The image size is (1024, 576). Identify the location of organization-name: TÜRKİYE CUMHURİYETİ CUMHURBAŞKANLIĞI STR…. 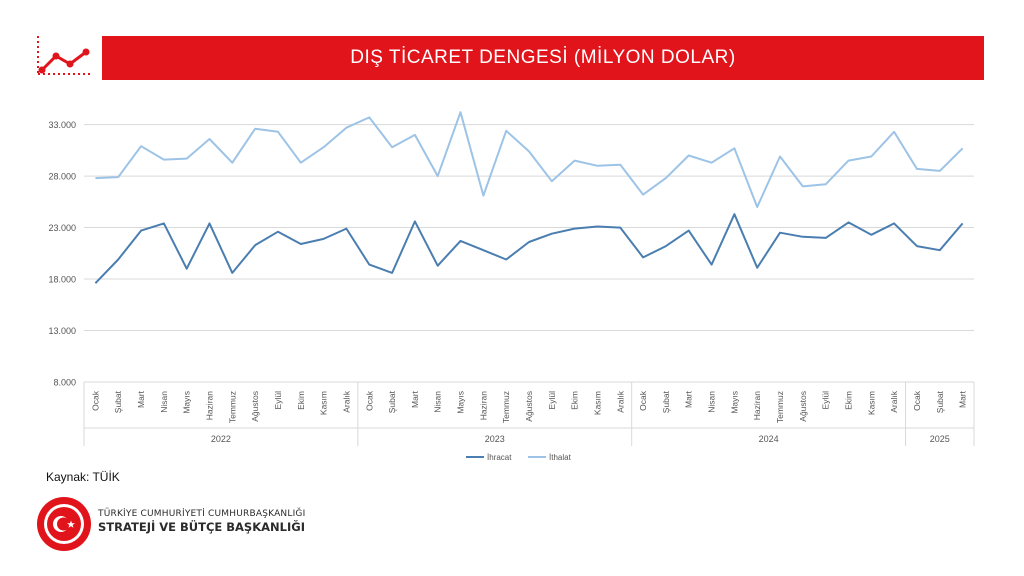
(201, 521).